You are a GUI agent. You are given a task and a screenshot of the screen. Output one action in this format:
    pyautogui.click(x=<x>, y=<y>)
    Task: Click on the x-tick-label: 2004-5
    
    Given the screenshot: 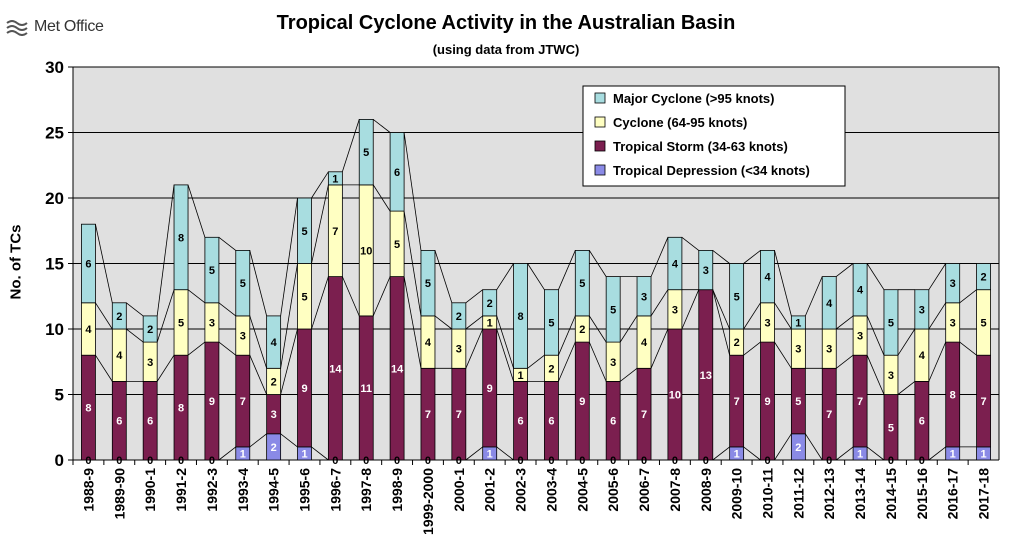 What is the action you would take?
    pyautogui.click(x=582, y=490)
    